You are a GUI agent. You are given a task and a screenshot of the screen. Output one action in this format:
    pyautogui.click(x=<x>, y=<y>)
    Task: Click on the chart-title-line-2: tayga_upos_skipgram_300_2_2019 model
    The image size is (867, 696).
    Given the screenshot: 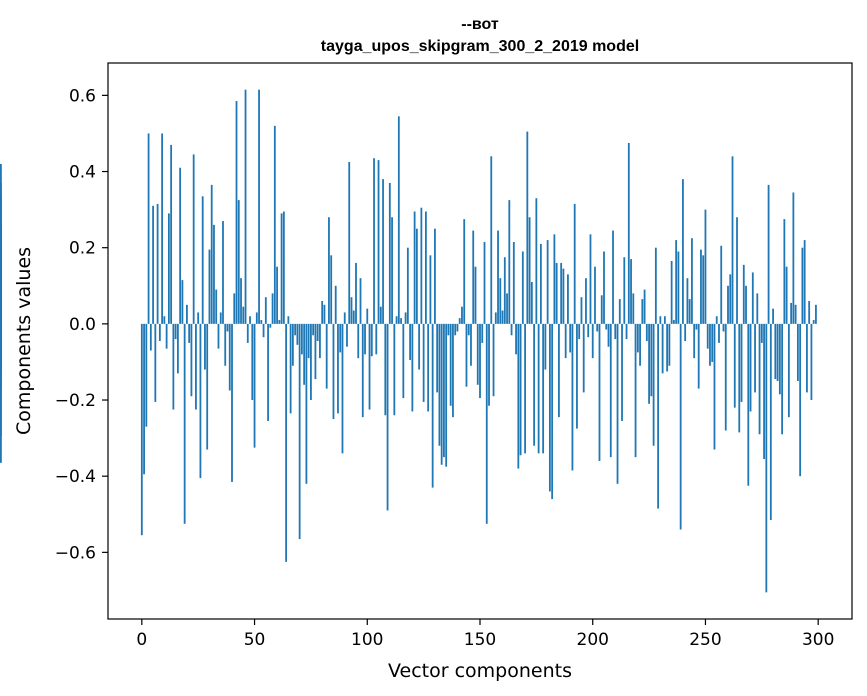 What is the action you would take?
    pyautogui.click(x=480, y=46)
    